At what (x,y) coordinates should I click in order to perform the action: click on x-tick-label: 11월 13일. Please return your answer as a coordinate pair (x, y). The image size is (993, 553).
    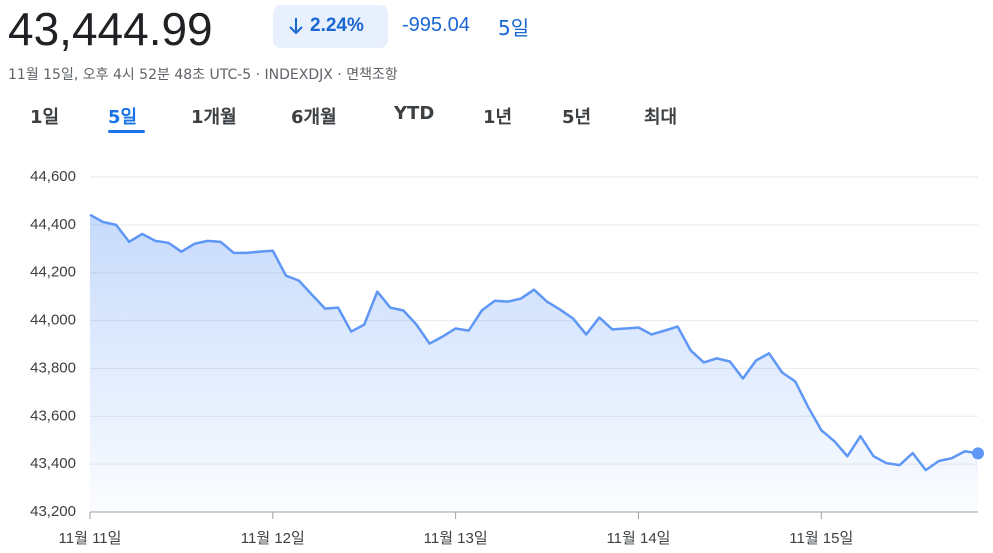
    Looking at the image, I should click on (456, 538).